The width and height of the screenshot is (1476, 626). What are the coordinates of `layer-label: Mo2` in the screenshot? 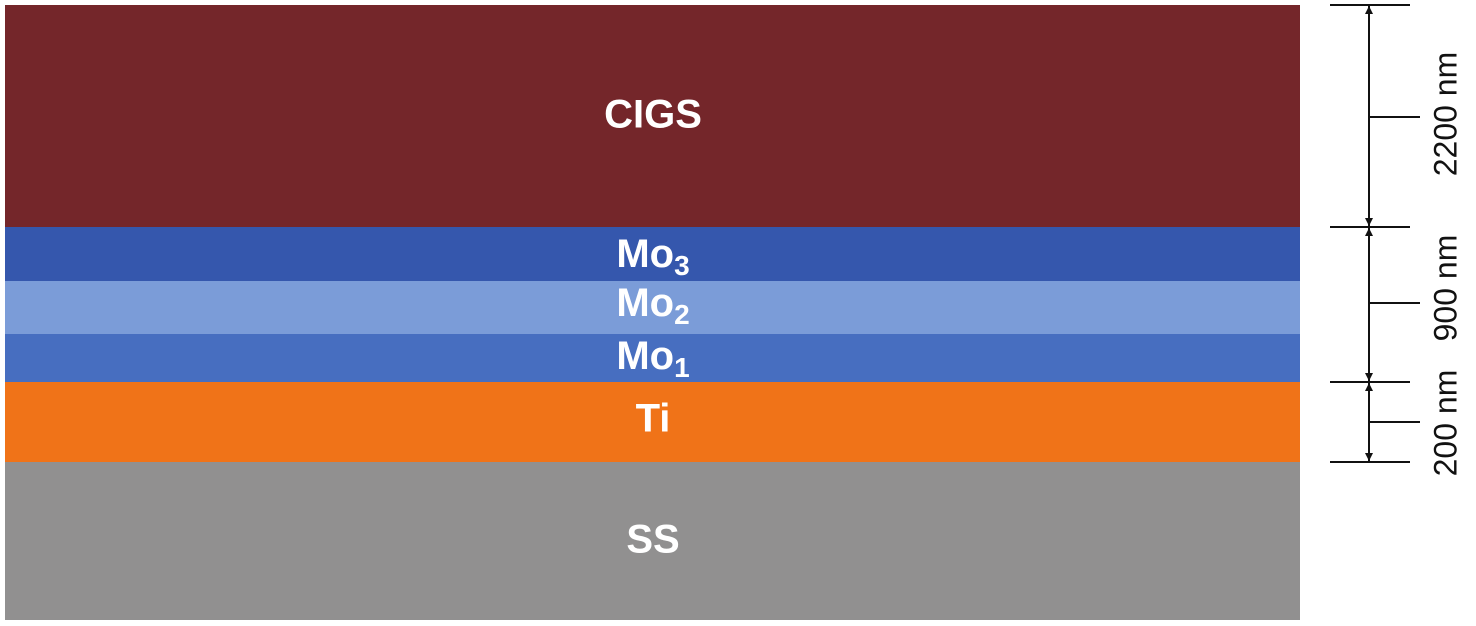 It's located at (652, 306).